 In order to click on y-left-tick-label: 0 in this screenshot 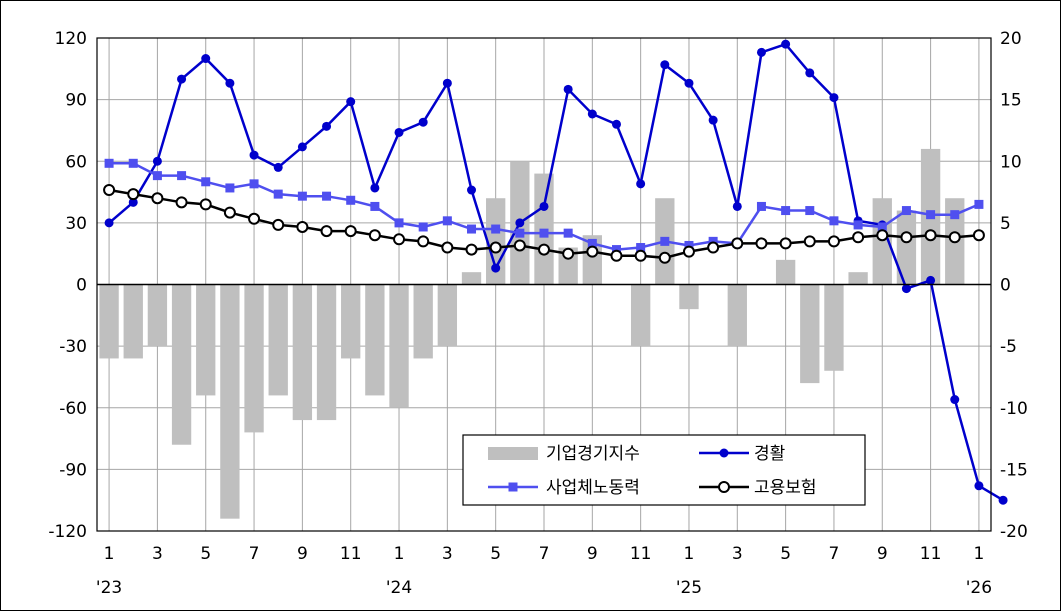, I will do `click(81, 286)`.